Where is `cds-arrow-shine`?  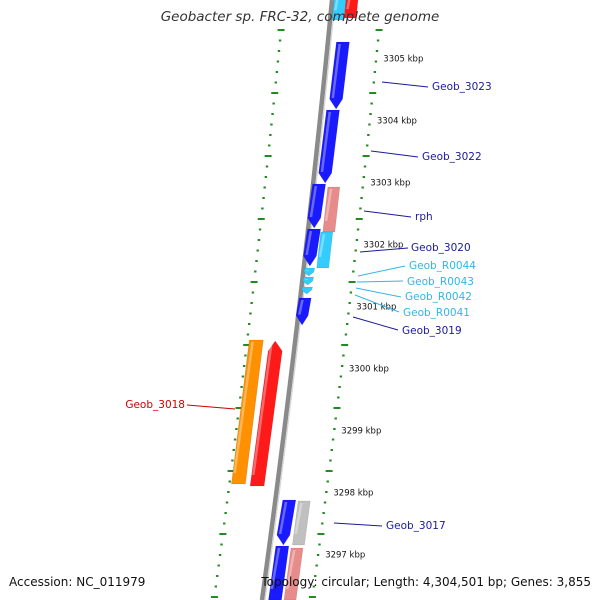 cds-arrow-shine is located at coordinates (348, 4).